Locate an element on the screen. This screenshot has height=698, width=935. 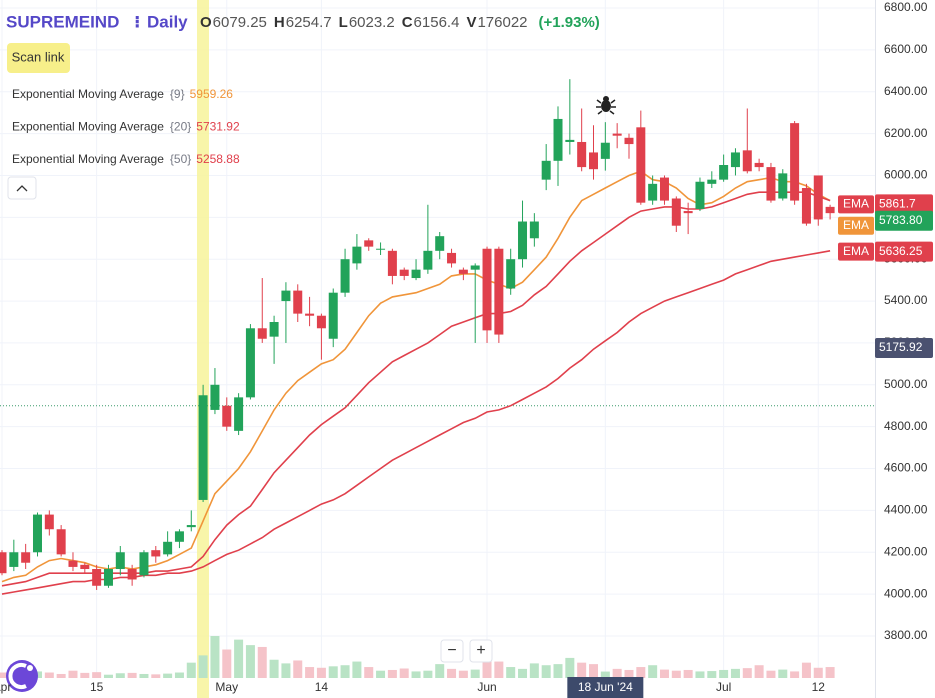
x-tick-label: 15 is located at coordinates (97, 687).